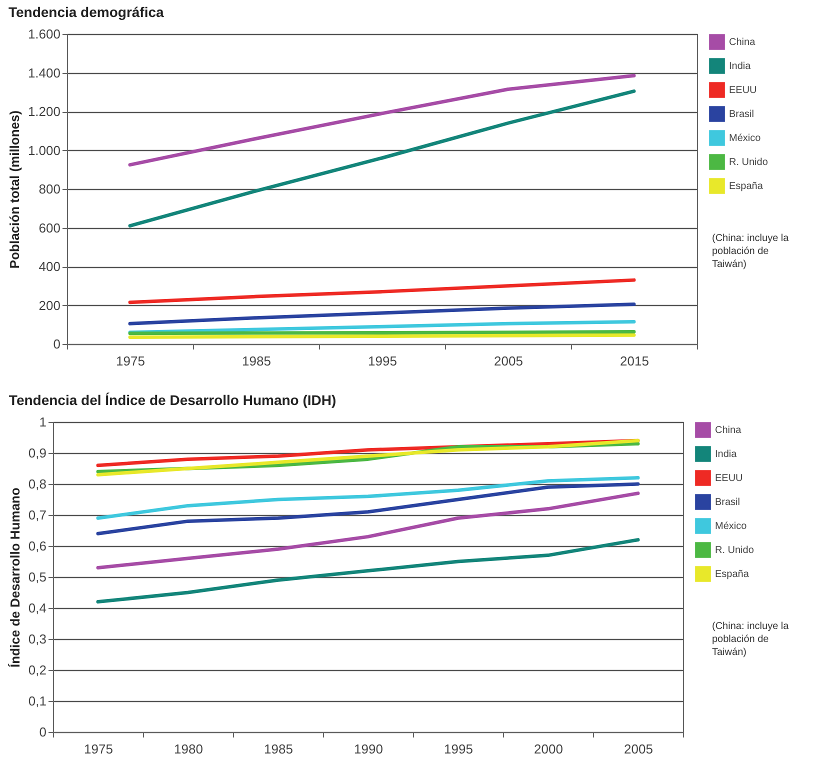 The height and width of the screenshot is (780, 824). I want to click on x-tick-label: 2000, so click(548, 749).